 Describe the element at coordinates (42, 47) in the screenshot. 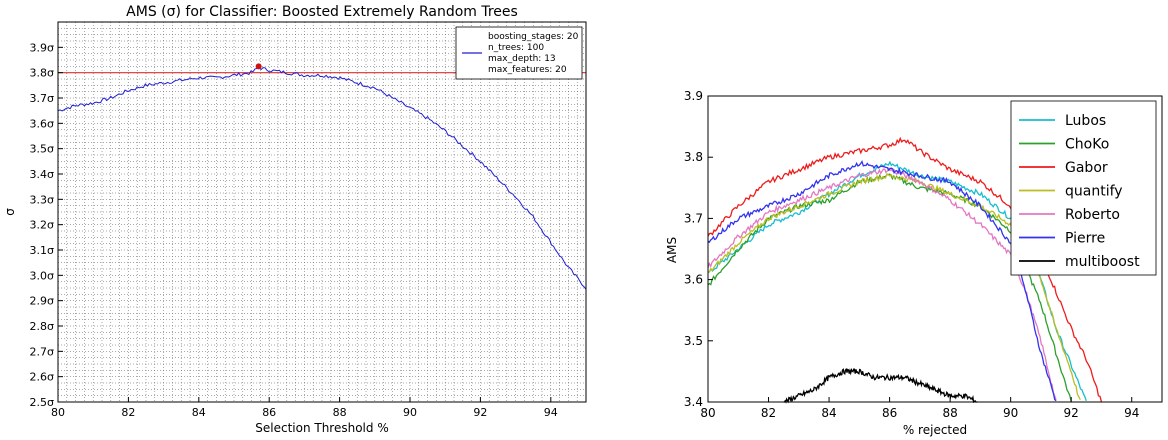

I see `y-tick-label: 3.9σ` at that location.